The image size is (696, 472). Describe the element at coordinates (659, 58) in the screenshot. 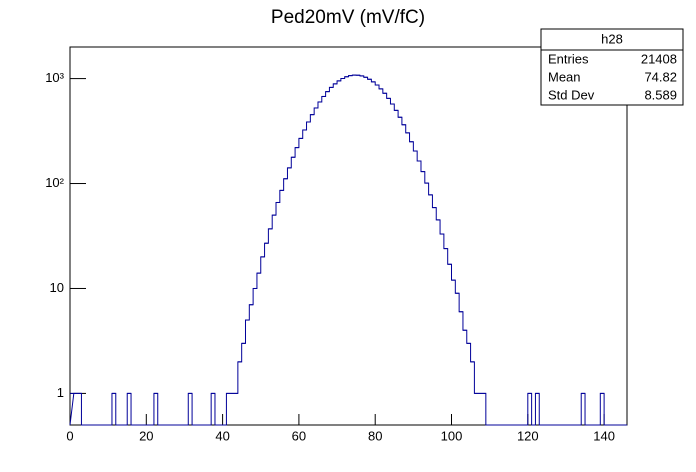

I see `stats-value: 21408` at that location.